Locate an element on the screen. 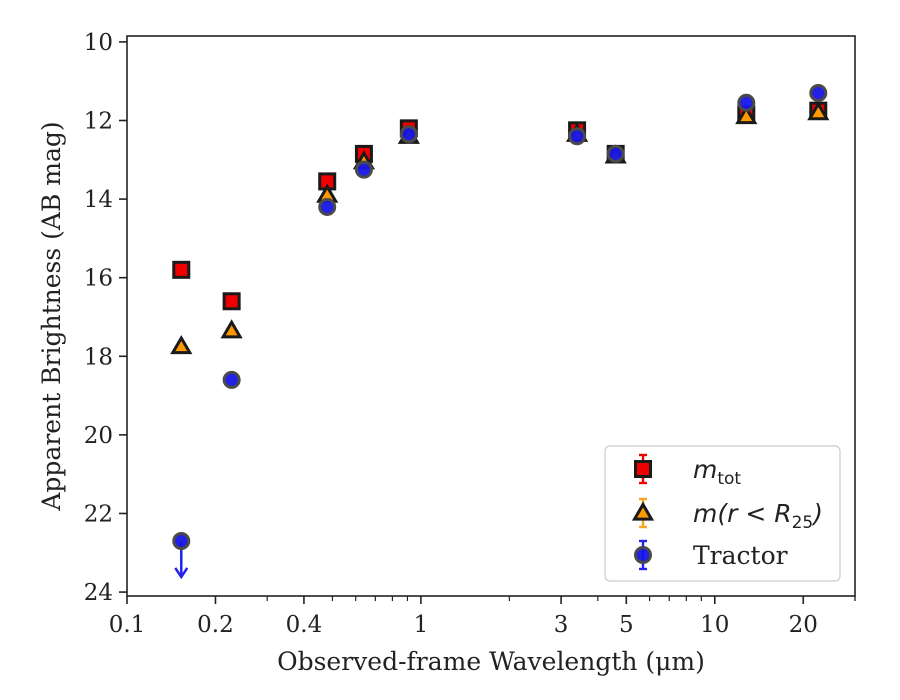  x-axis-title: Observed-frame Wavelength (μm) is located at coordinates (491, 661).